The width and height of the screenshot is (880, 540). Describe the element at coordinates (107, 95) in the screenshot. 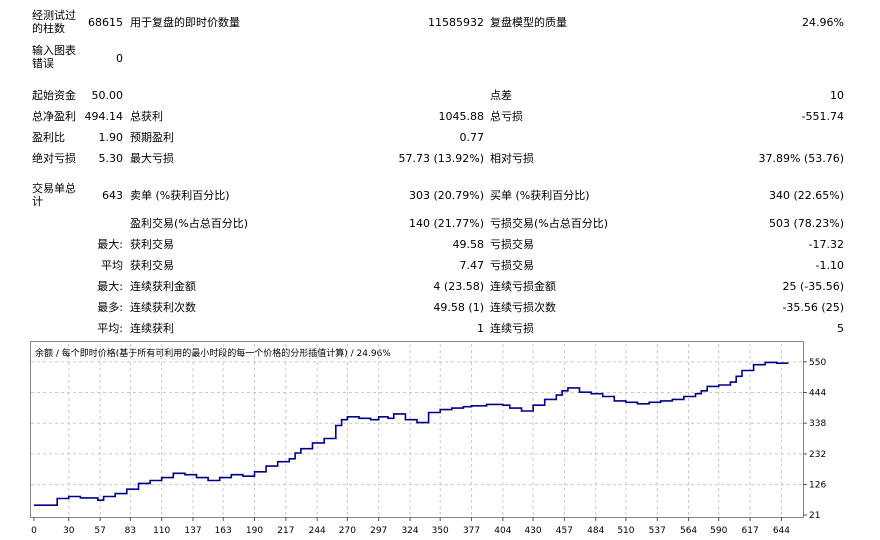

I see `value-initial-deposit: 50.00` at that location.